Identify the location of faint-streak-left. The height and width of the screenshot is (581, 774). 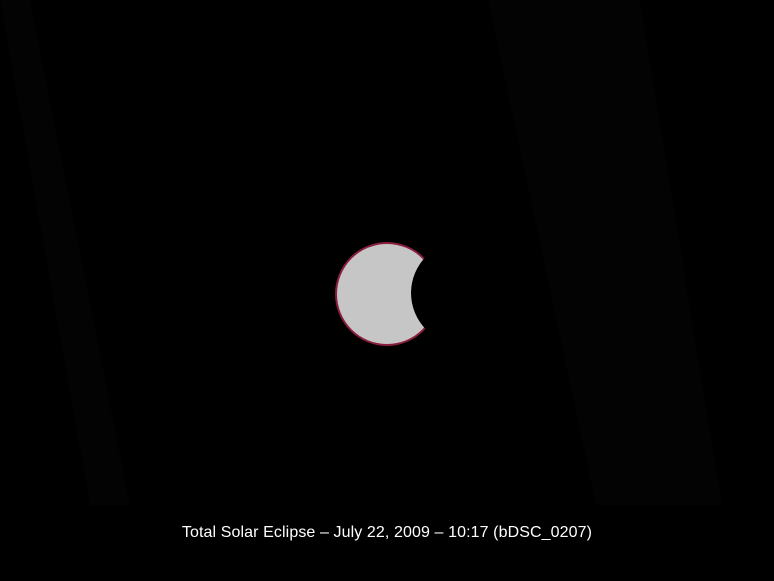
(65, 252).